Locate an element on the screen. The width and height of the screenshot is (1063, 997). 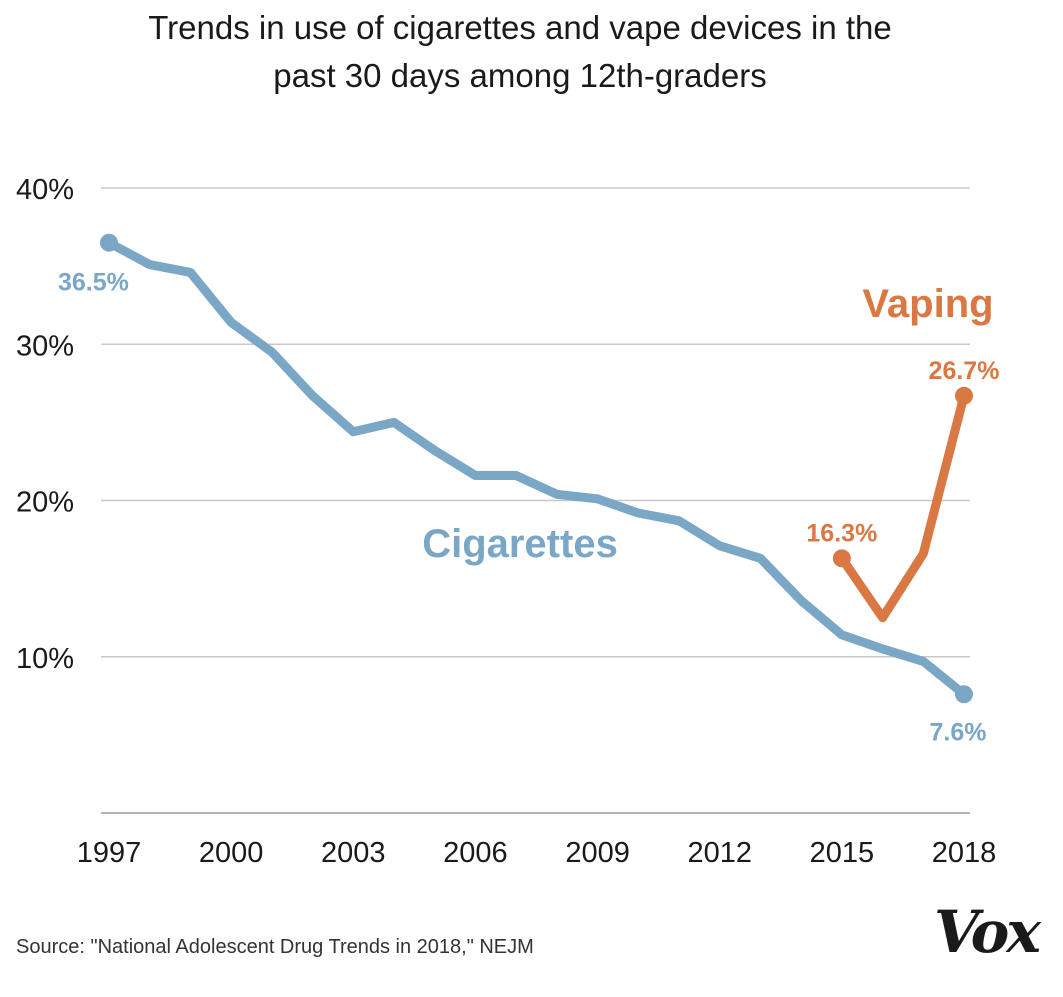
x-tick-label: 2000 is located at coordinates (231, 853).